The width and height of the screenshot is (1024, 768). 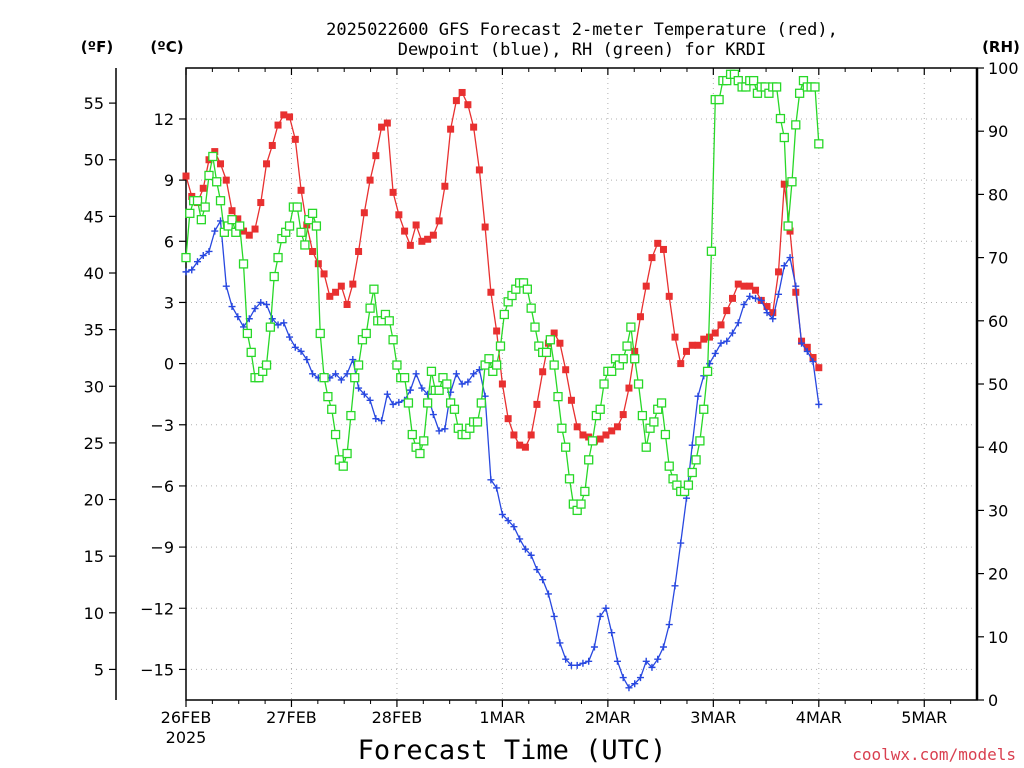 What do you see at coordinates (998, 131) in the screenshot?
I see `rh-tick-label: 90` at bounding box center [998, 131].